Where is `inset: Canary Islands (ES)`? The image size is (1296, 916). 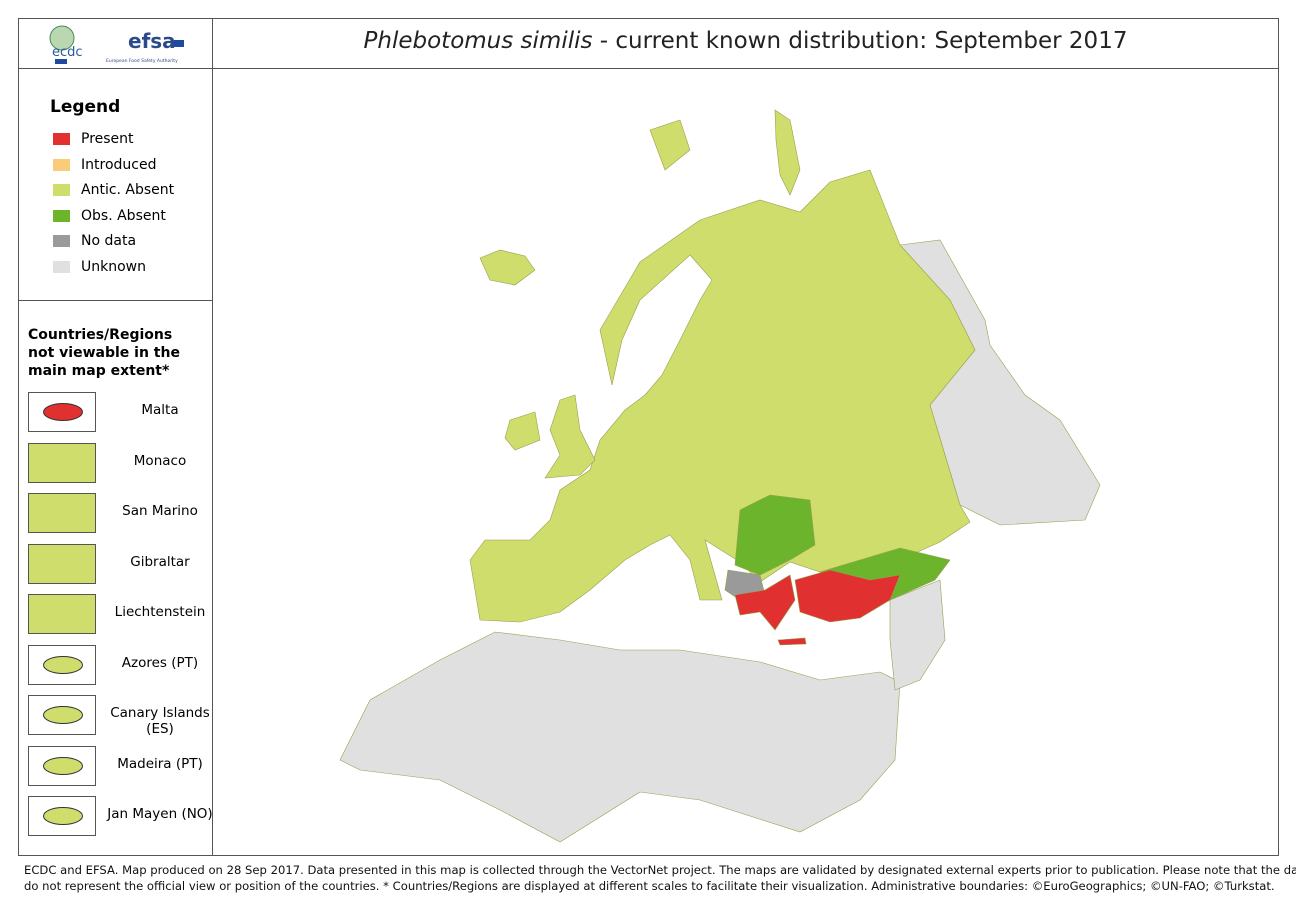 inset: Canary Islands (ES) is located at coordinates (125, 717).